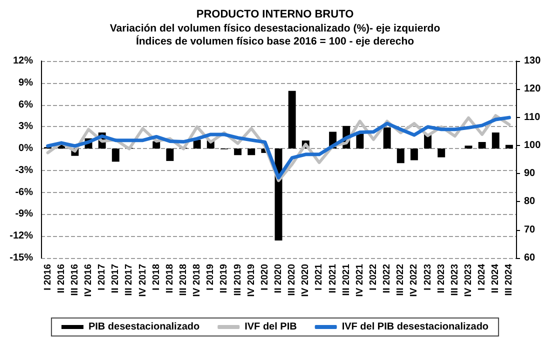 Image resolution: width=550 pixels, height=346 pixels. I want to click on x-tick-label: IV 2020, so click(306, 280).